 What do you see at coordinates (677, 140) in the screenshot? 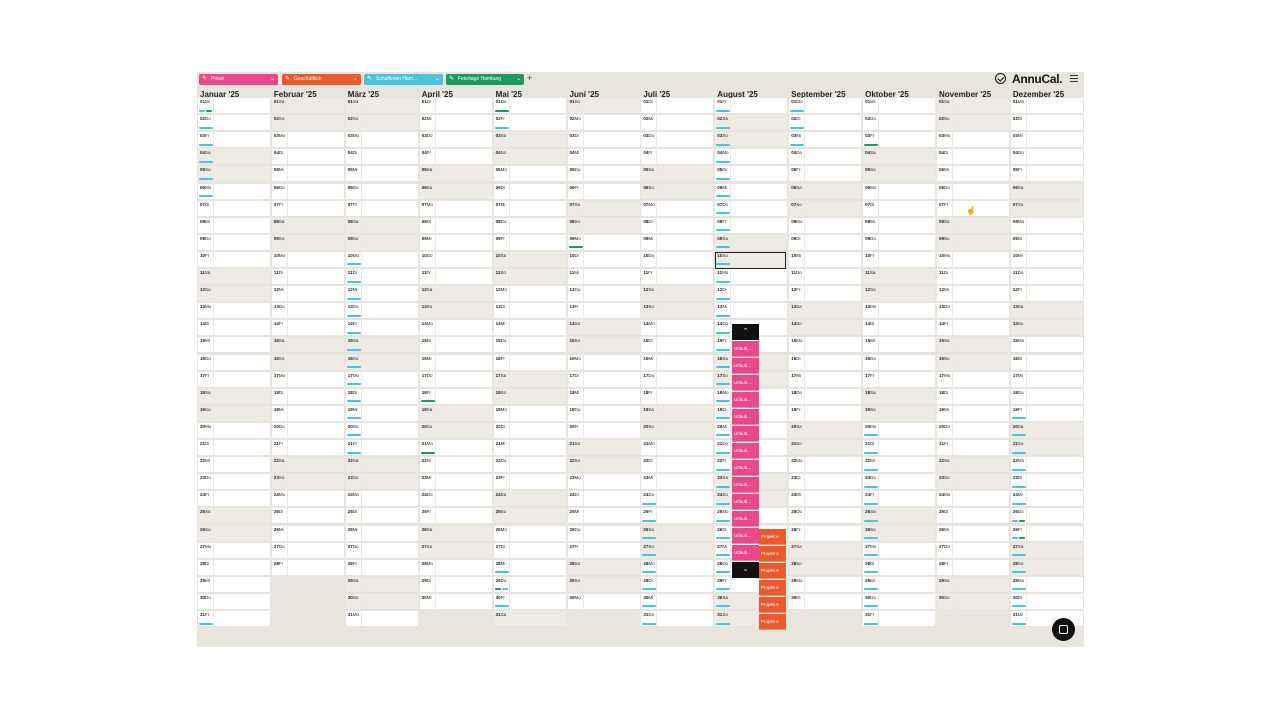
I see `day-cell: 03Do` at bounding box center [677, 140].